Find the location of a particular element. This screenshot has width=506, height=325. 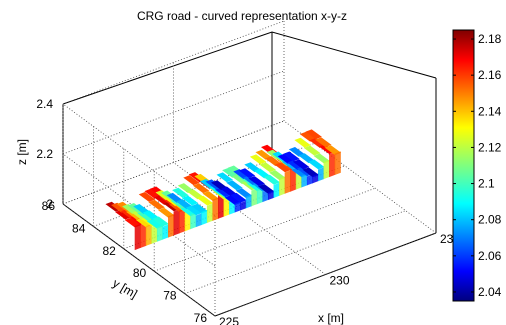

x-axis-label: x [m] is located at coordinates (331, 318).